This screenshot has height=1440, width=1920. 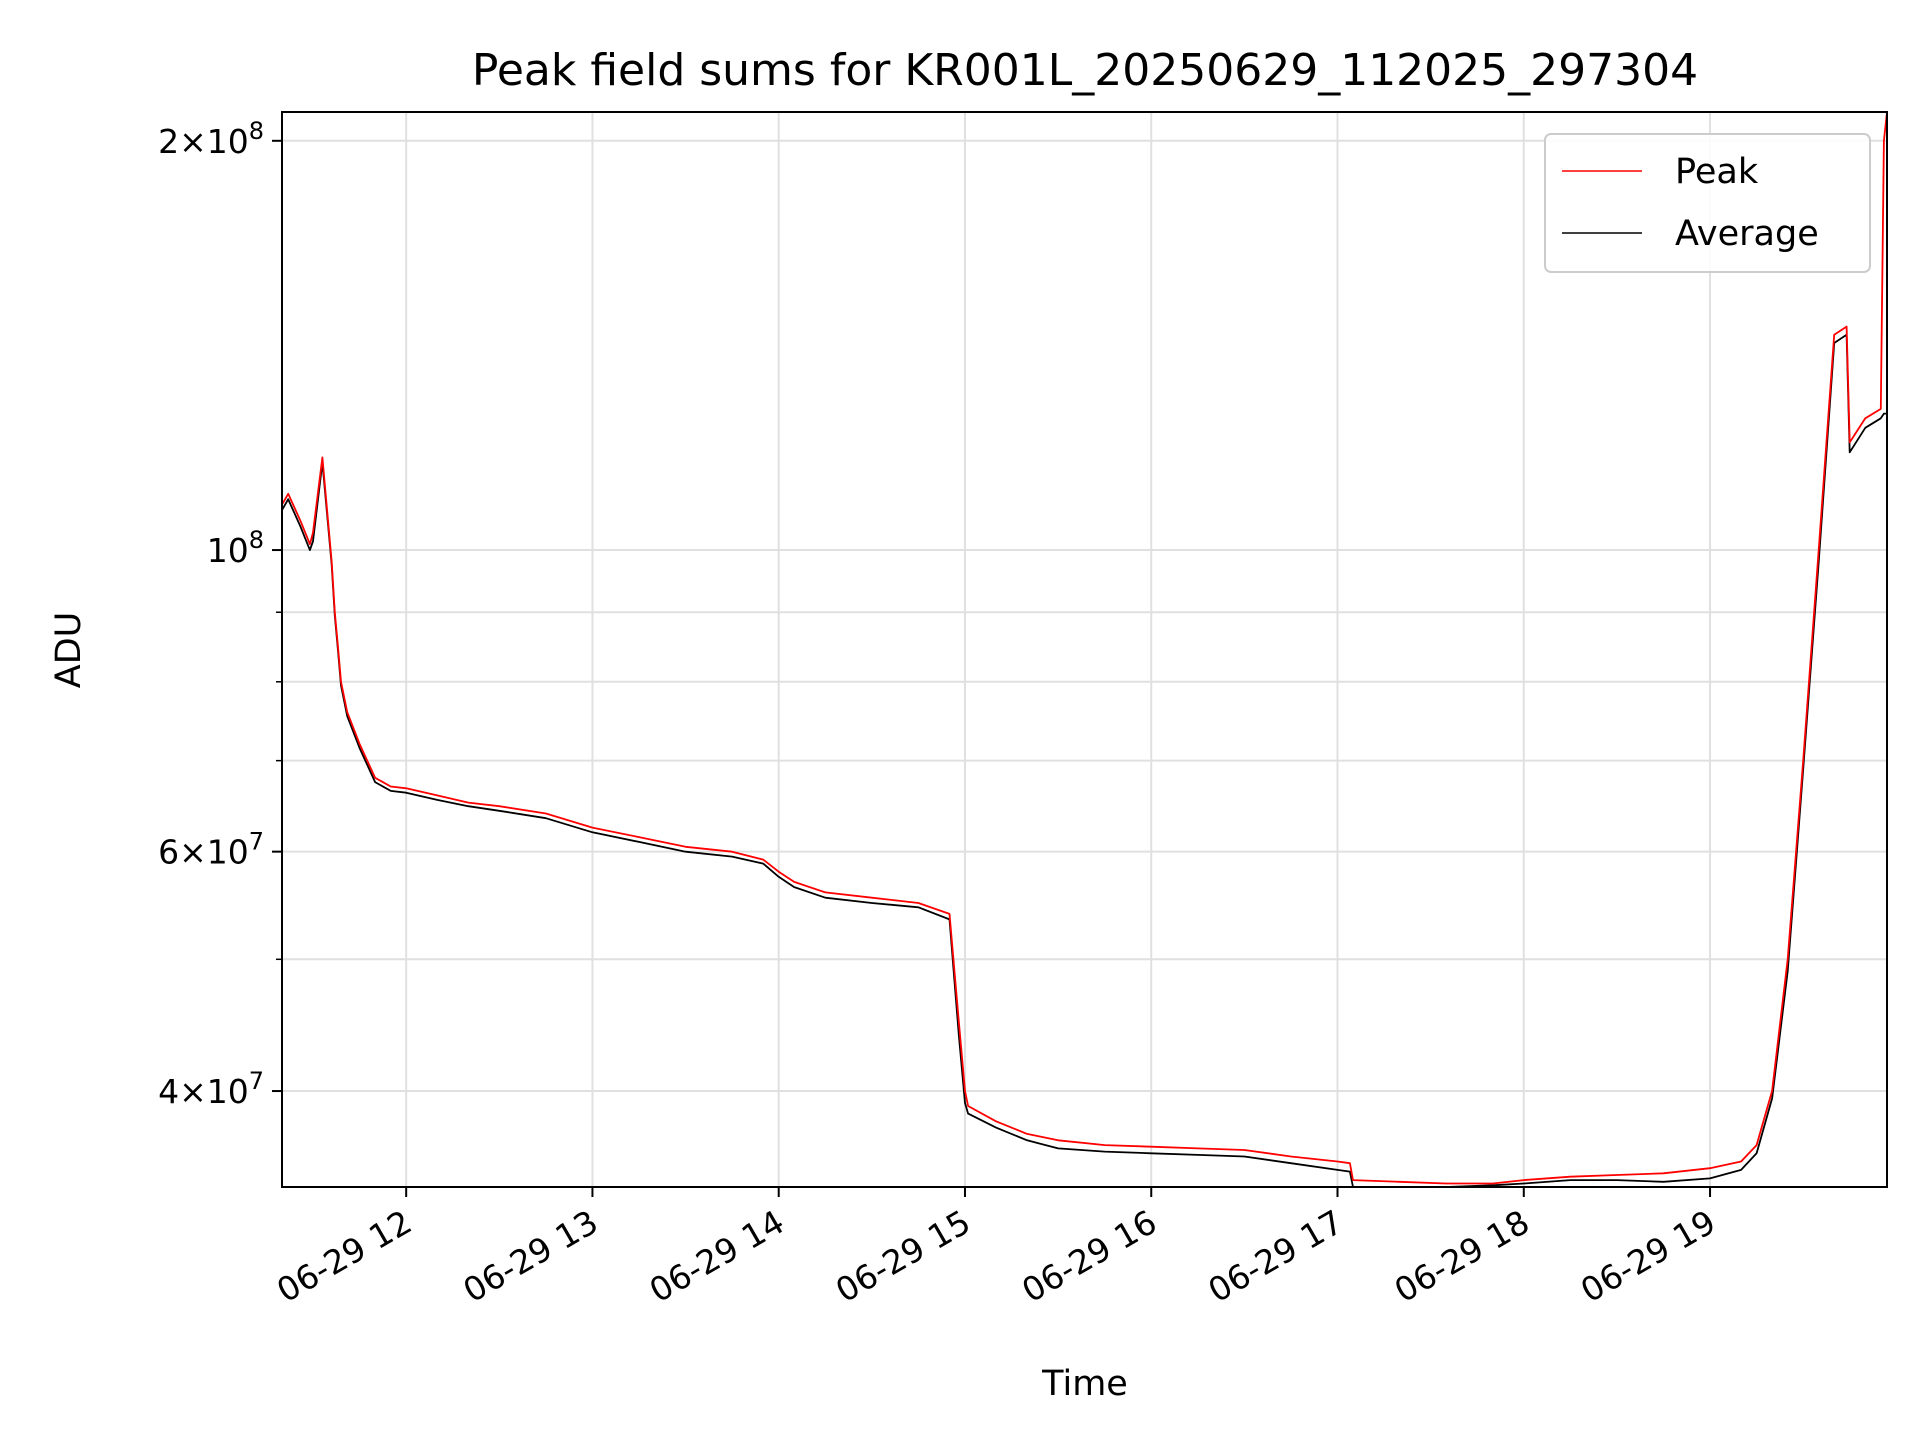 I want to click on legend-label-average: Average, so click(x=1747, y=234).